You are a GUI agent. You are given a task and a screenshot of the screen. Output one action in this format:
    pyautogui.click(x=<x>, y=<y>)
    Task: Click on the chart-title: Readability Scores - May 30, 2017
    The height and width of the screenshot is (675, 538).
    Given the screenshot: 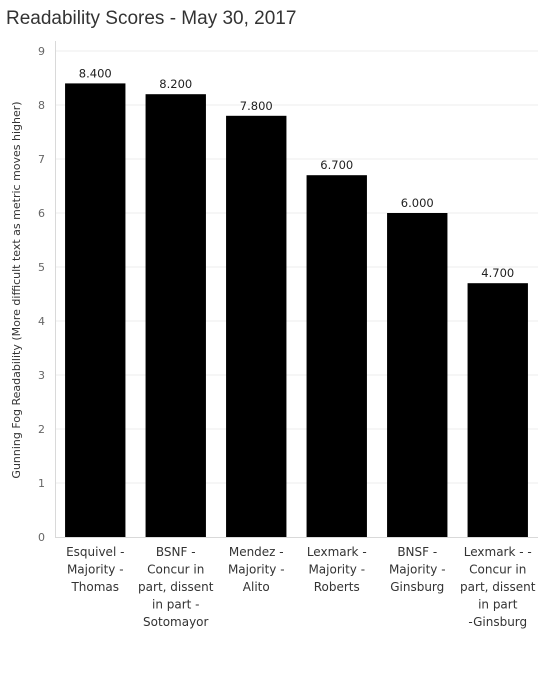 What is the action you would take?
    pyautogui.click(x=151, y=18)
    